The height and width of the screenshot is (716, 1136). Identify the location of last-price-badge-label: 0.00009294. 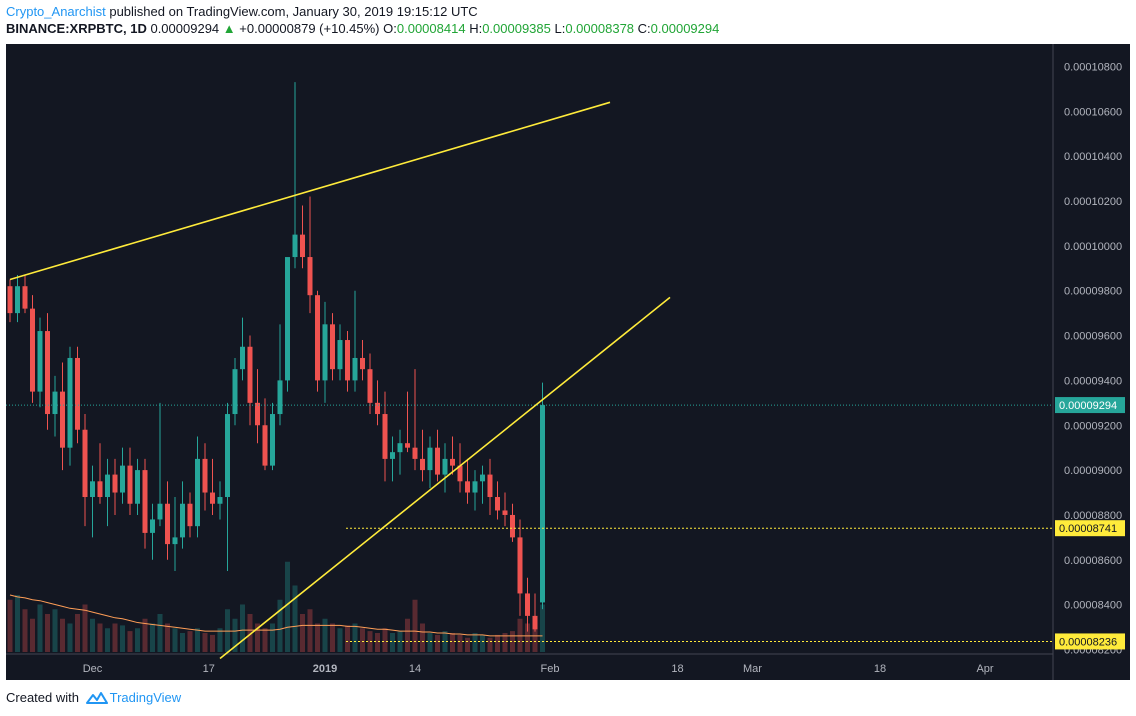
(1088, 406).